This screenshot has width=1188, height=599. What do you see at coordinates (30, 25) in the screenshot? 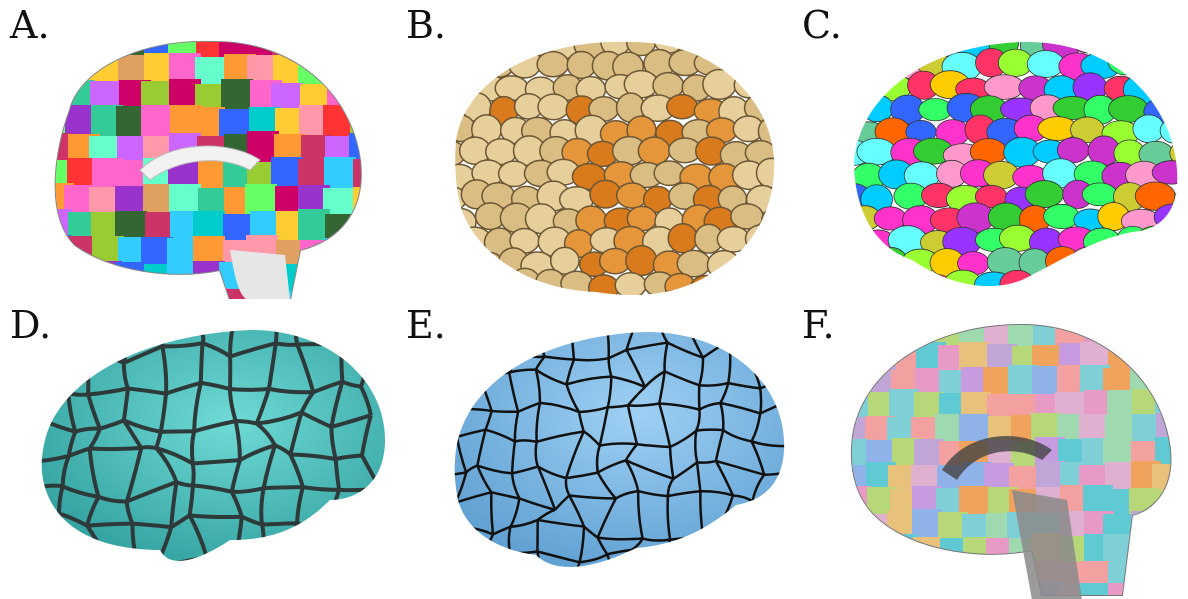
I see `panel-label: A.` at bounding box center [30, 25].